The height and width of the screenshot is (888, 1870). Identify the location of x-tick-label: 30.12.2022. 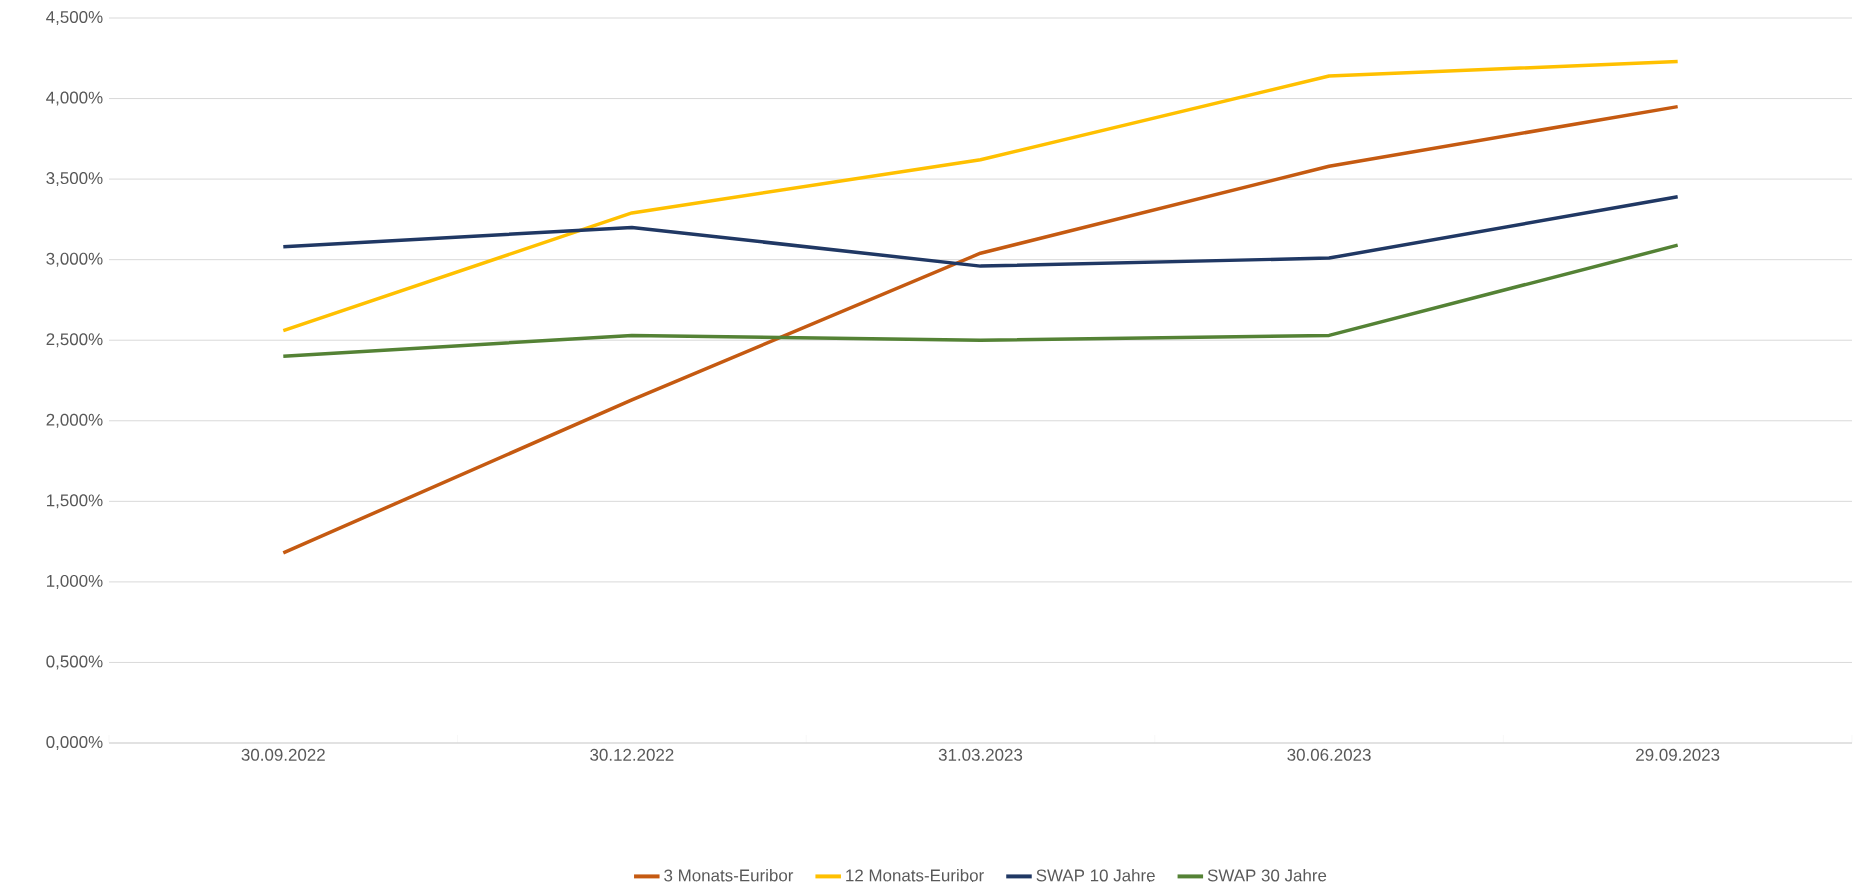
(632, 754).